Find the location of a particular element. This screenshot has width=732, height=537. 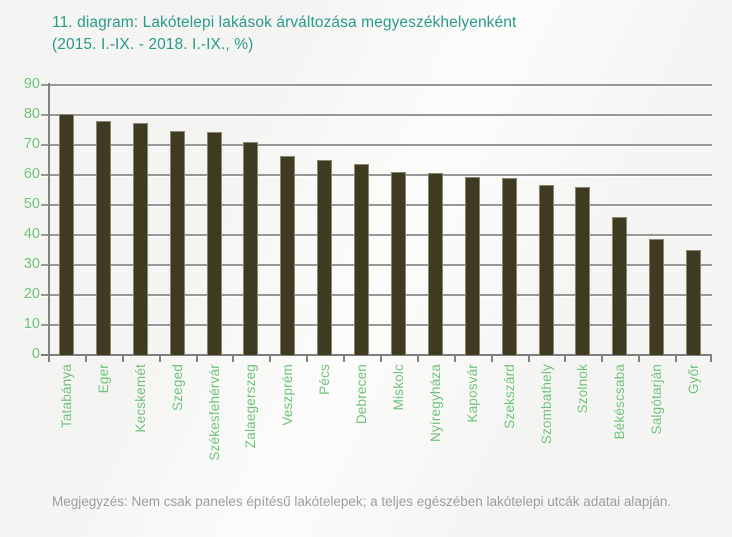

bar-salgótarján is located at coordinates (656, 297).